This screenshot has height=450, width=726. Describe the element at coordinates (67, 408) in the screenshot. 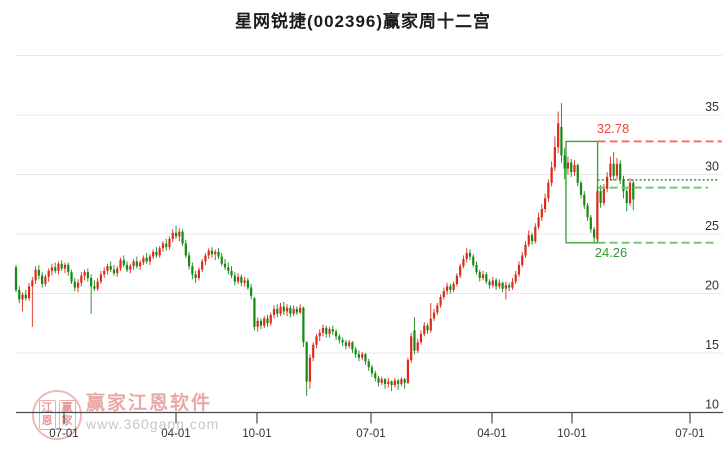

I see `watermark-seal-char: 赢` at that location.